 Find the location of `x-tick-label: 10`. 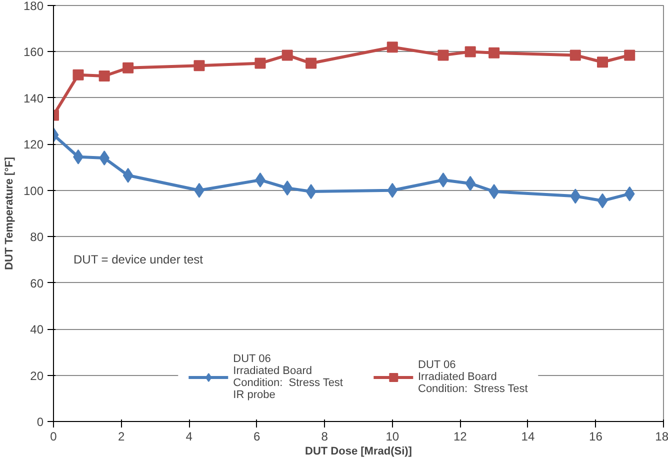

x-tick-label: 10 is located at coordinates (393, 437).